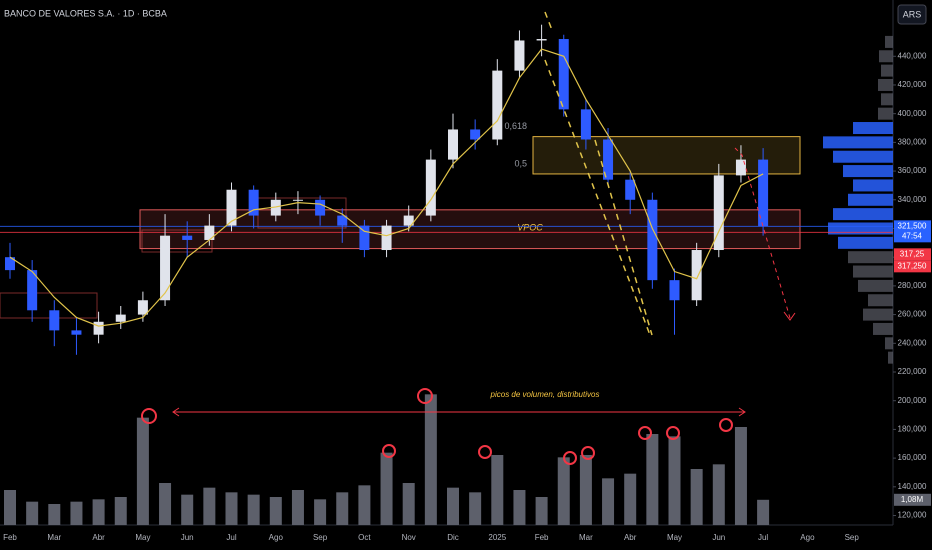  I want to click on x-tick-label: Abr, so click(98, 537).